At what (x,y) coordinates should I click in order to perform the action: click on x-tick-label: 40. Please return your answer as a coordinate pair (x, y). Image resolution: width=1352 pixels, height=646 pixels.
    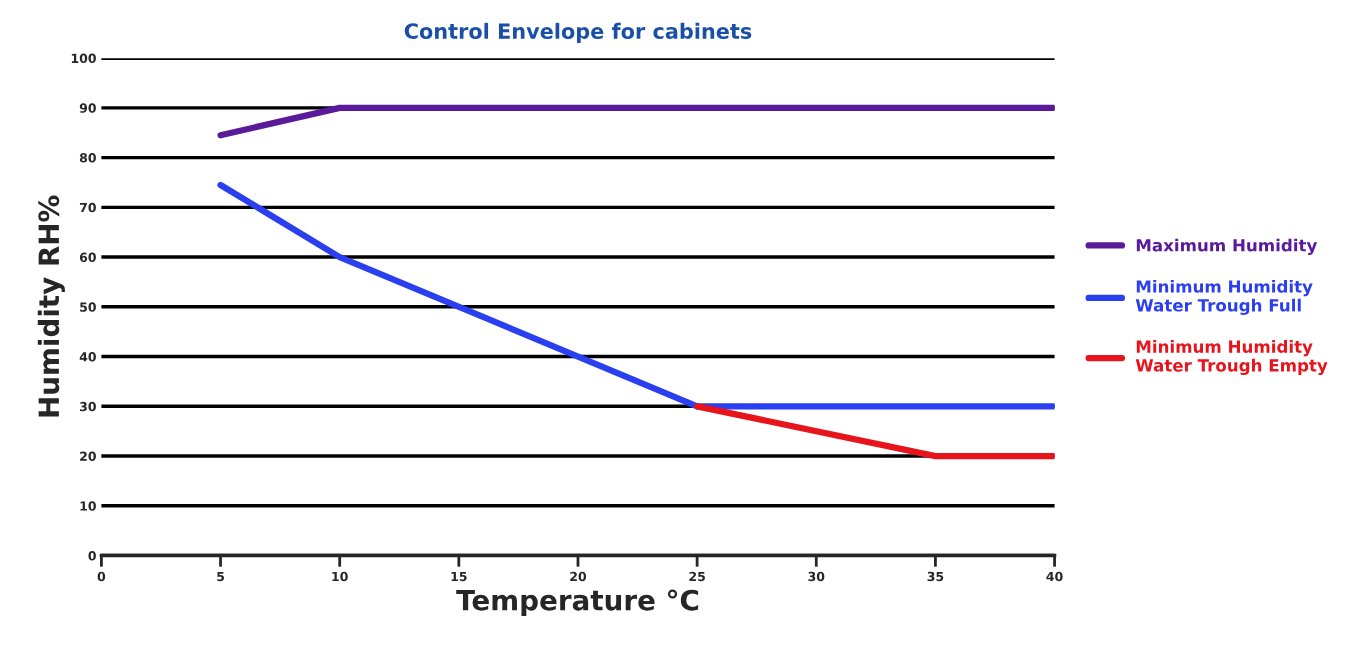
    Looking at the image, I should click on (1054, 576).